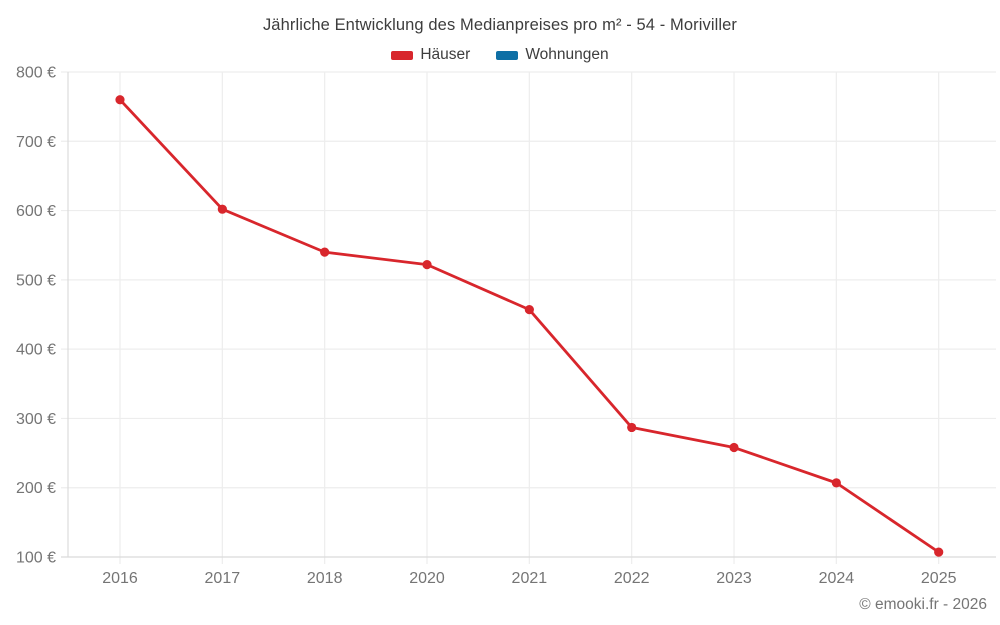 Image resolution: width=1000 pixels, height=625 pixels. What do you see at coordinates (36, 142) in the screenshot?
I see `y-tick-label: 700 €` at bounding box center [36, 142].